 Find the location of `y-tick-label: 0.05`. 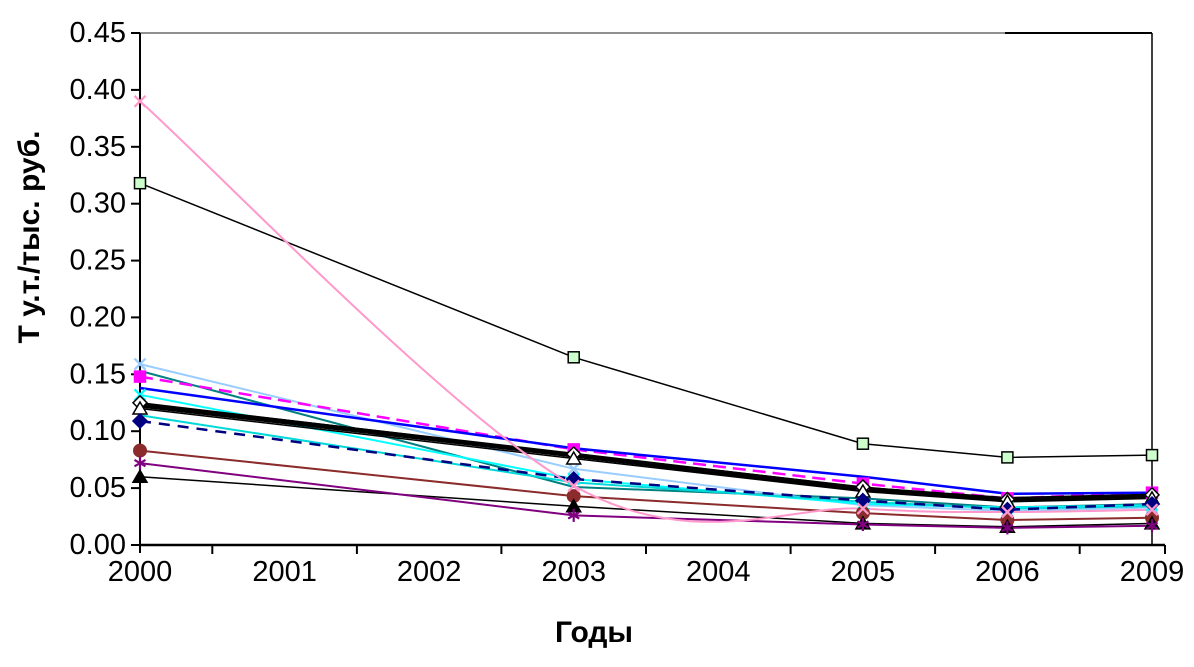

y-tick-label: 0.05 is located at coordinates (98, 488).